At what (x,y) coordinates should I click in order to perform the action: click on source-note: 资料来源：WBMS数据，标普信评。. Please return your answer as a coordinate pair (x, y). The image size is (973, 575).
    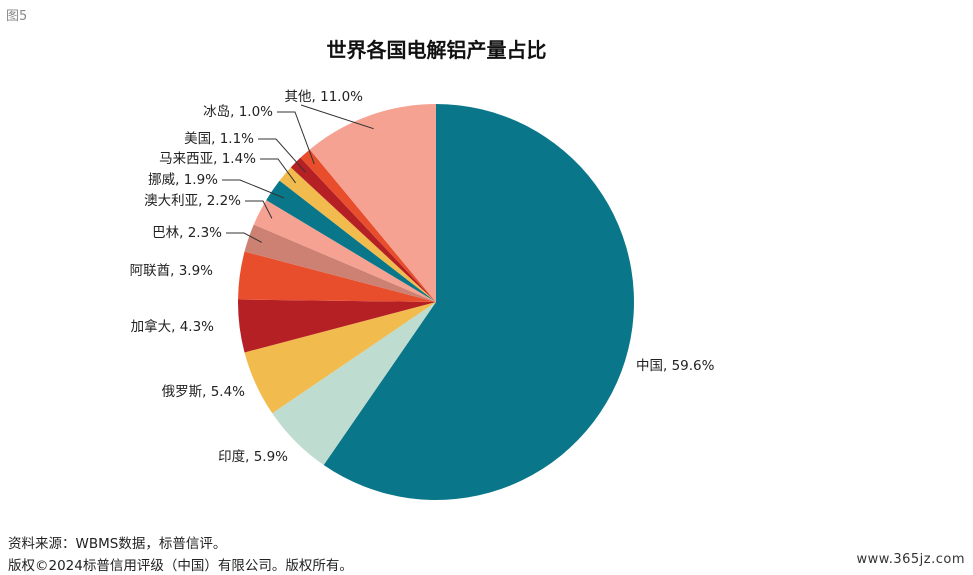
    Looking at the image, I should click on (117, 544).